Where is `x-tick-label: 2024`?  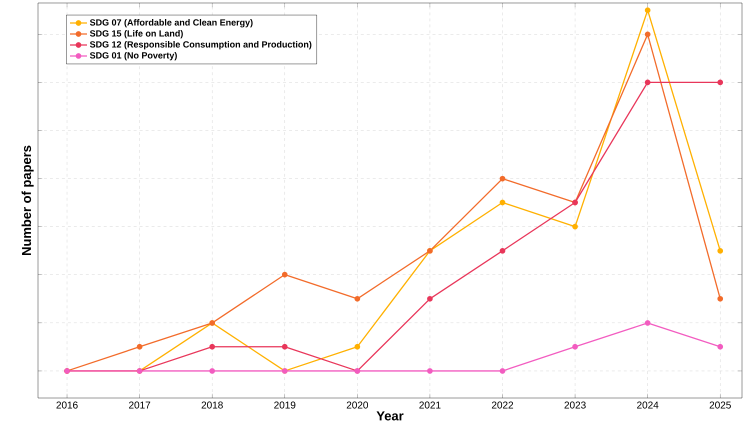
x-tick-label: 2024 is located at coordinates (647, 405).